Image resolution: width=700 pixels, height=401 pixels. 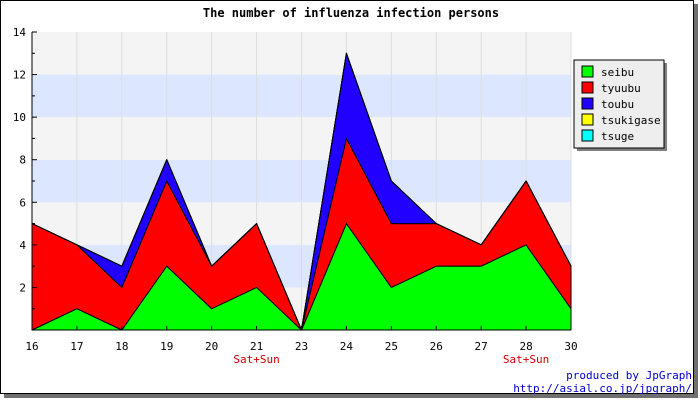 What do you see at coordinates (629, 375) in the screenshot?
I see `credit-line-1: produced by JpGraph` at bounding box center [629, 375].